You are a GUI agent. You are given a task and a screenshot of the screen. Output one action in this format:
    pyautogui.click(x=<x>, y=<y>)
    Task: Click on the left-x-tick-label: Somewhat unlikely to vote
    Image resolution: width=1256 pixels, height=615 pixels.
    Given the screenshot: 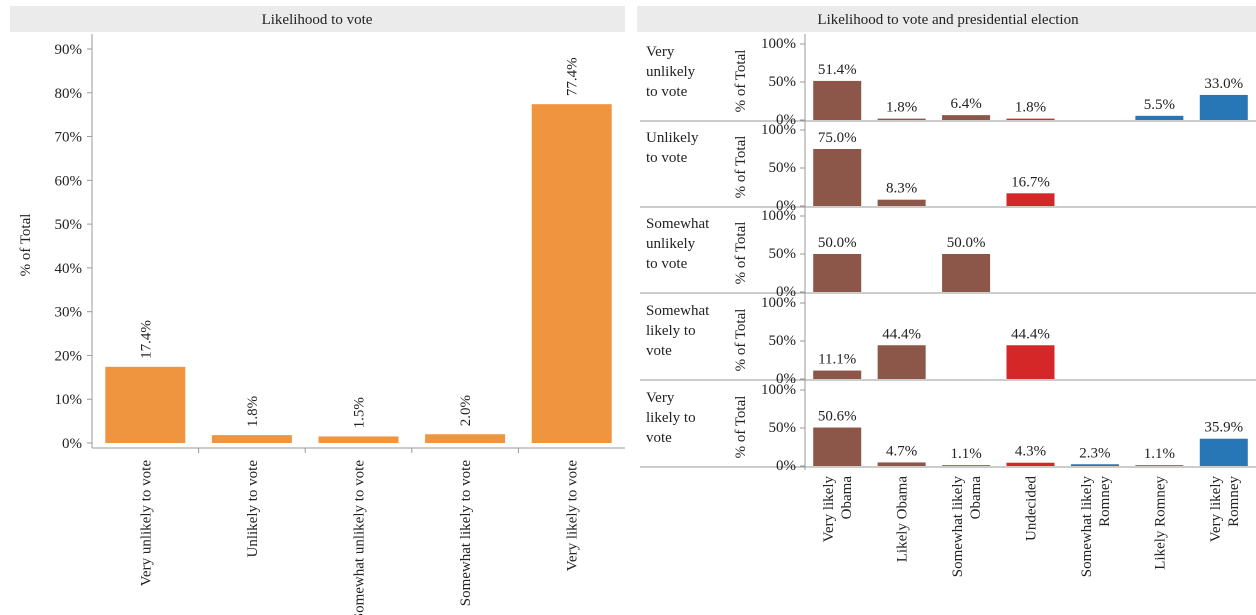 What is the action you would take?
    pyautogui.click(x=360, y=537)
    